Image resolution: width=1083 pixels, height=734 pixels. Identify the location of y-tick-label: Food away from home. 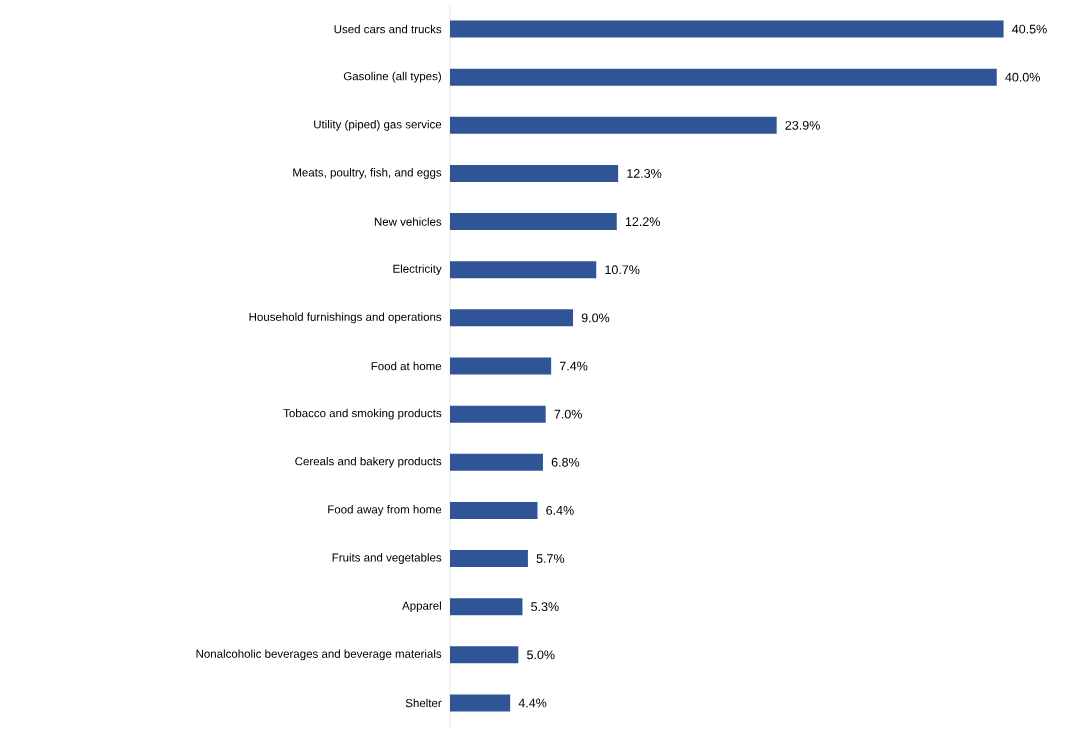
(385, 510).